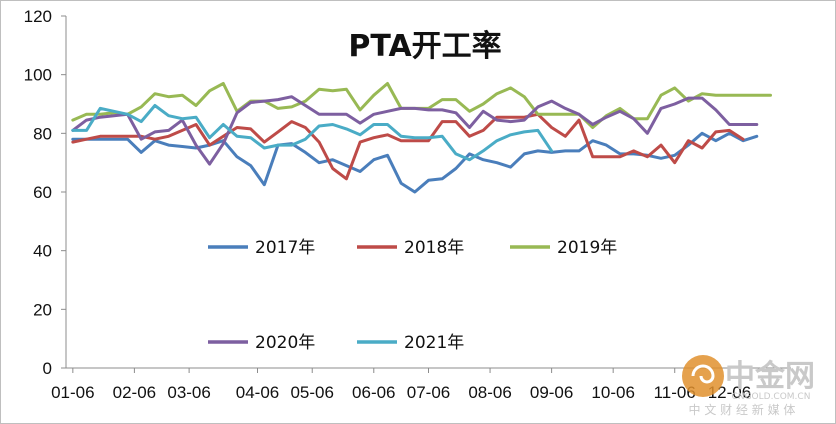 The image size is (836, 424). I want to click on watermark-slogan: 中 文 财 经 新 媒 体, so click(742, 409).